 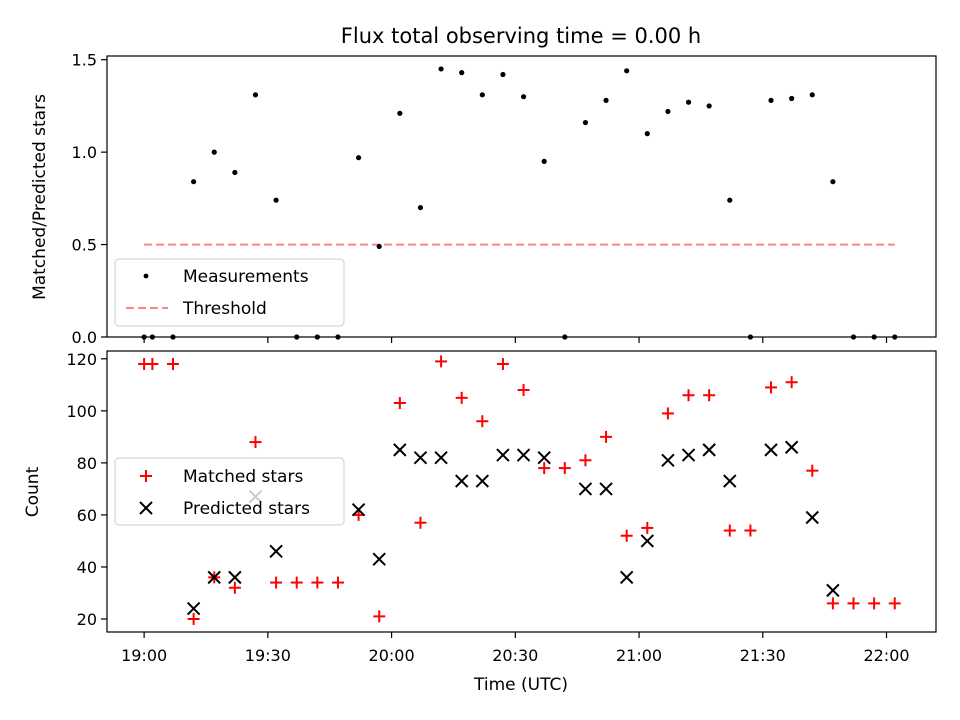 I want to click on matched-stars-legend-marker, so click(x=146, y=476).